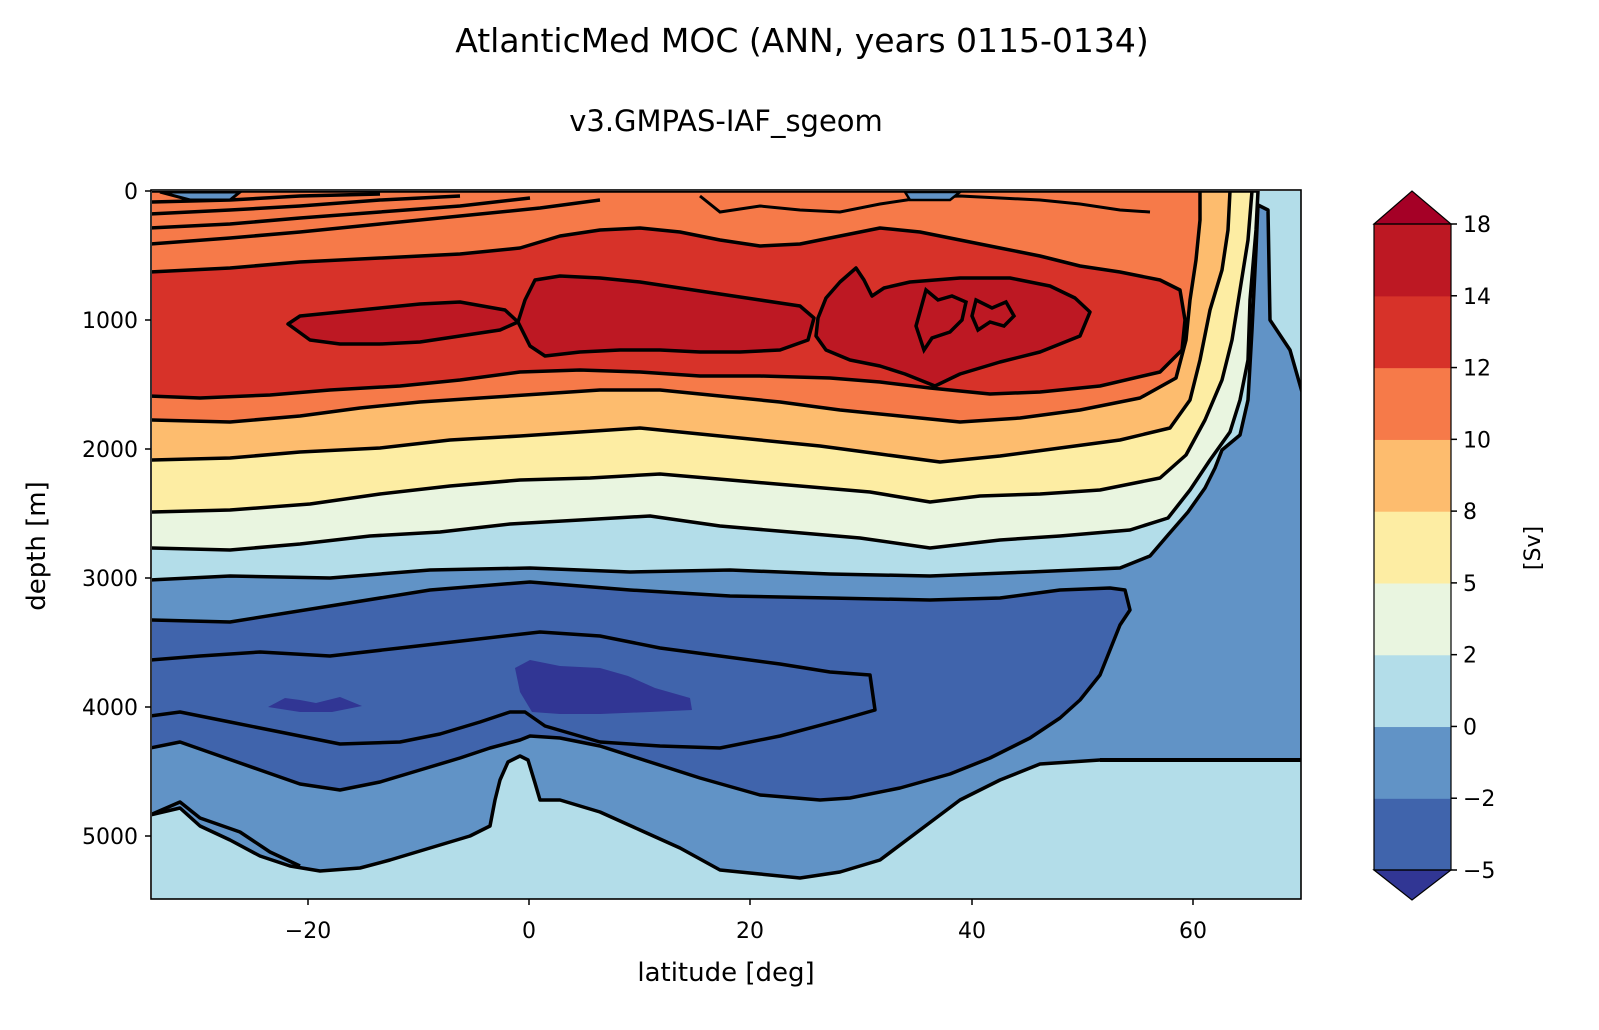 The width and height of the screenshot is (1599, 1030). Describe the element at coordinates (110, 579) in the screenshot. I see `y-tick-label: 3000` at that location.